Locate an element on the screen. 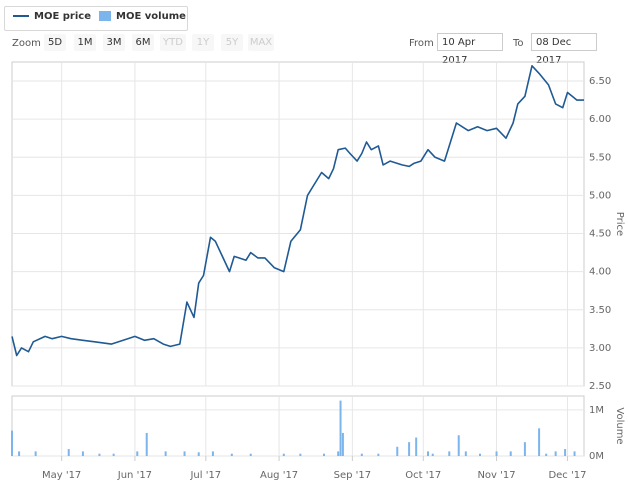  legend-item-volume: MOE volume is located at coordinates (142, 16).